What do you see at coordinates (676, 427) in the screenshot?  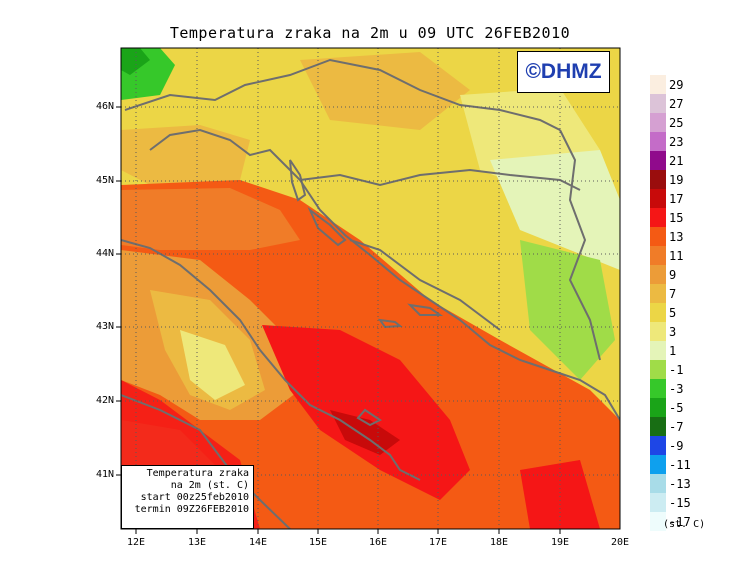 I see `legend-label: -7` at bounding box center [676, 427].